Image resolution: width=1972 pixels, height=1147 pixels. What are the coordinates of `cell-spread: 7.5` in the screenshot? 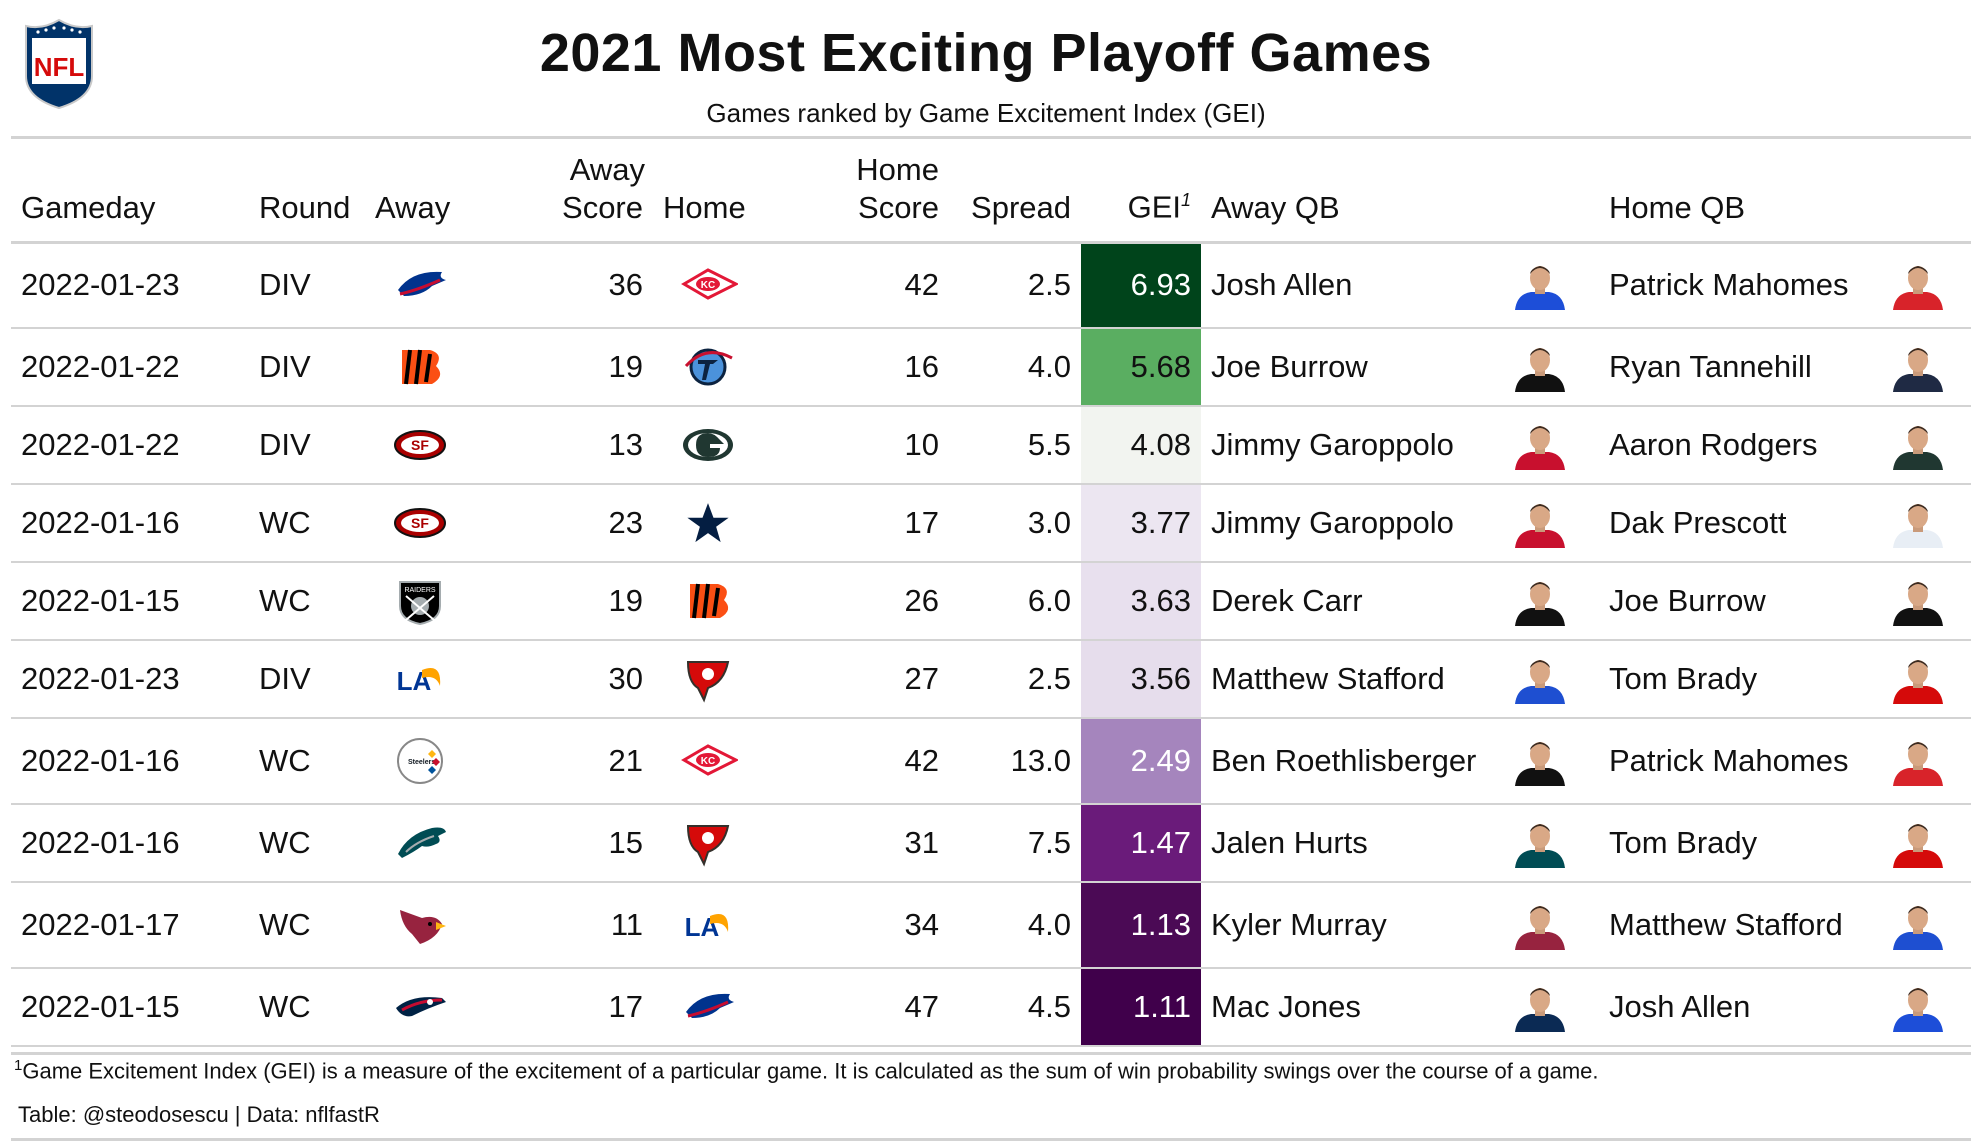 It's located at (1049, 842).